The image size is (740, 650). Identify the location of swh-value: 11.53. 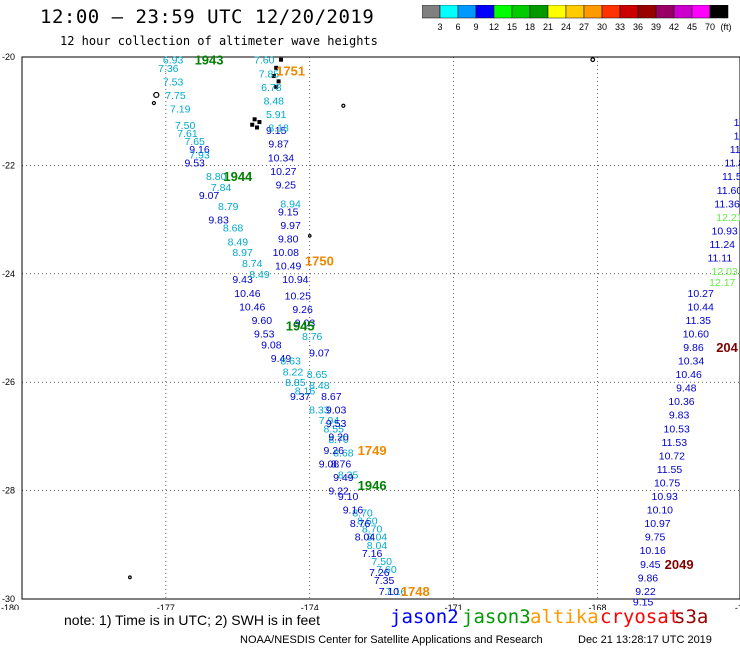
(675, 443).